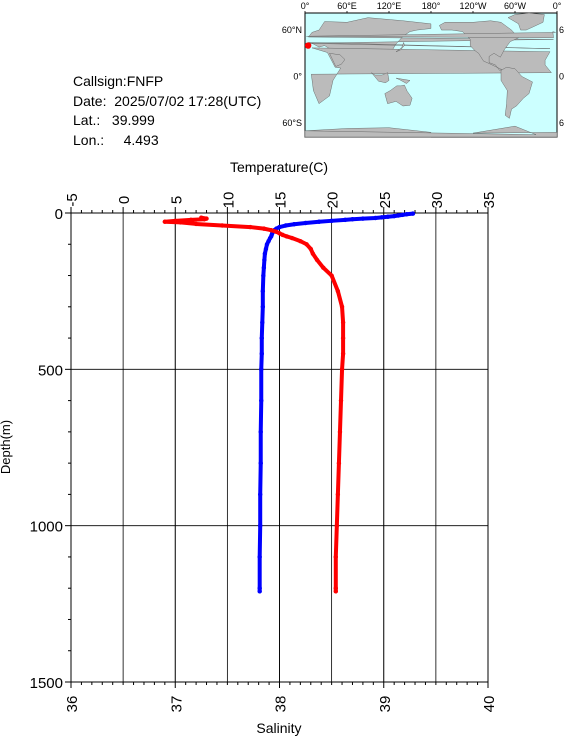 This screenshot has height=736, width=564. Describe the element at coordinates (72, 704) in the screenshot. I see `salinity-tick-label: 36` at that location.